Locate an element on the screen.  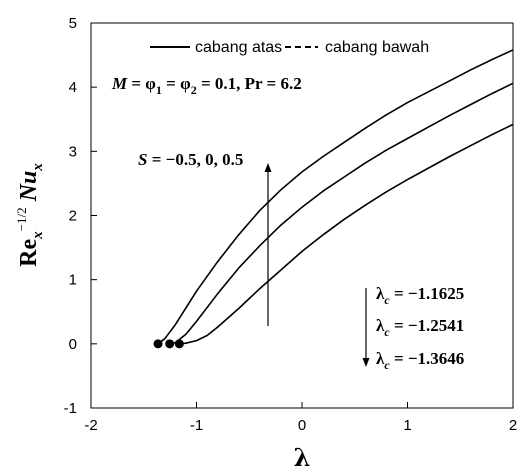
legend: cabang atas cabang bawah is located at coordinates (289, 47).